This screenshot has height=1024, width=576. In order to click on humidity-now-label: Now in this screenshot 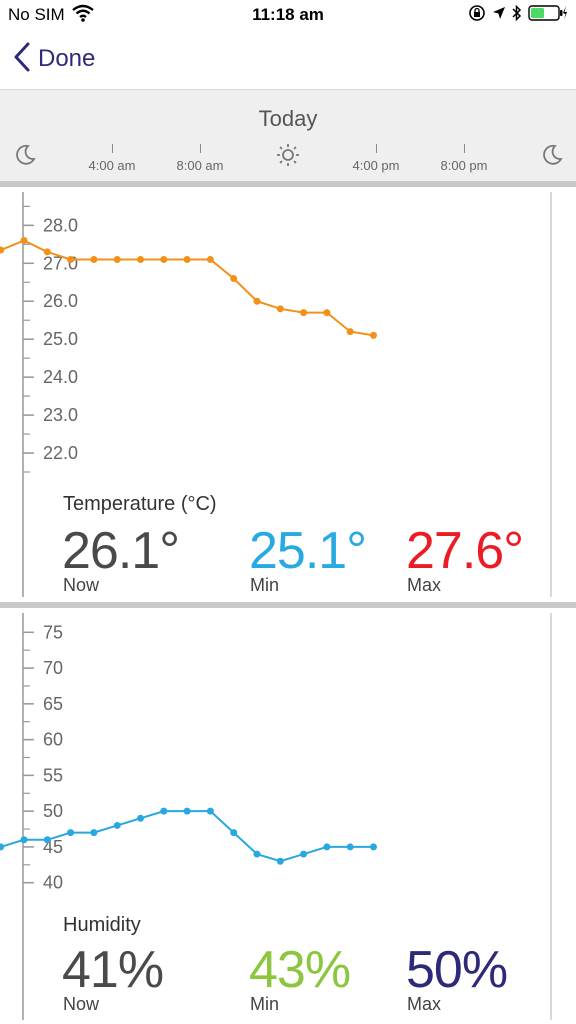, I will do `click(81, 1004)`.